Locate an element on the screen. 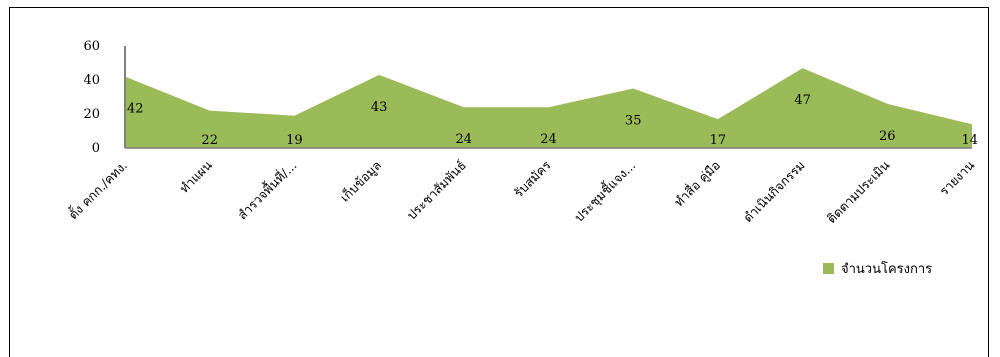  data-label: 42 is located at coordinates (135, 109).